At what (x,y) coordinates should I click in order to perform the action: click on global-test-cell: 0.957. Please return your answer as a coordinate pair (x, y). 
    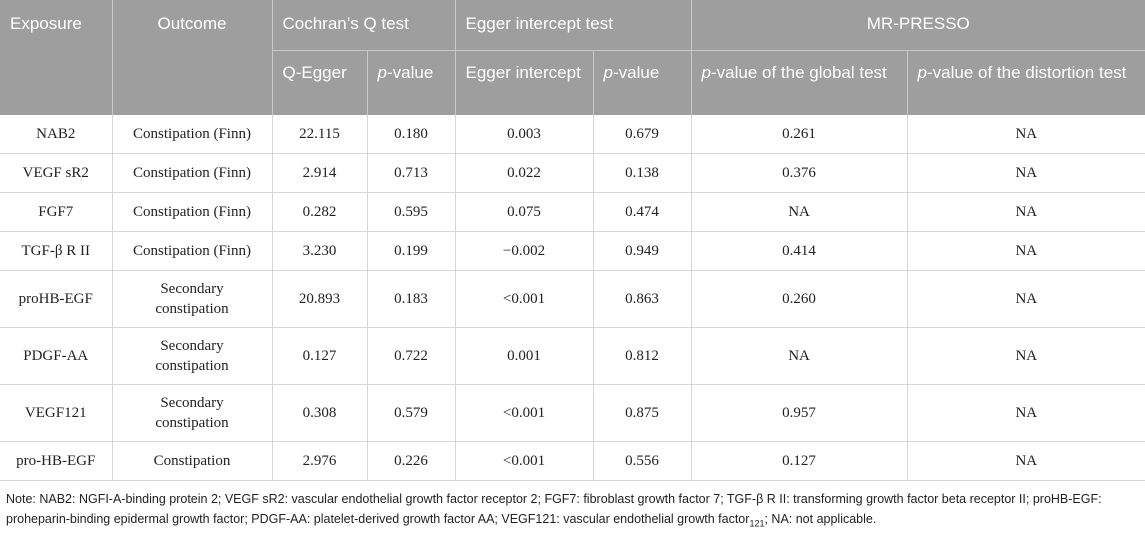
    Looking at the image, I should click on (799, 413).